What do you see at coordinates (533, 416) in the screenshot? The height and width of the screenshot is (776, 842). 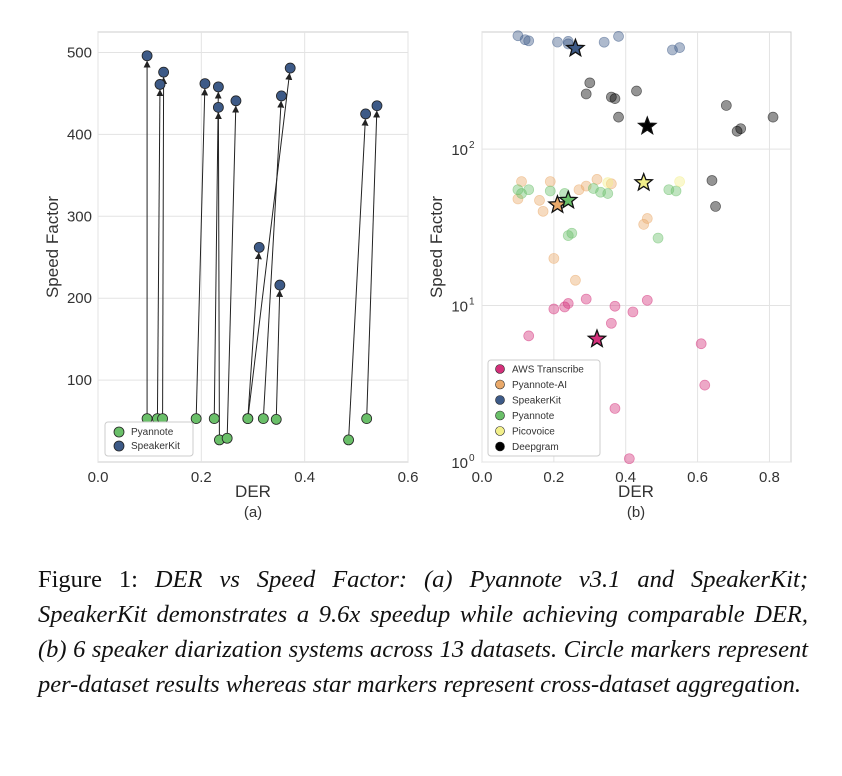 I see `legend-label: Pyannote` at bounding box center [533, 416].